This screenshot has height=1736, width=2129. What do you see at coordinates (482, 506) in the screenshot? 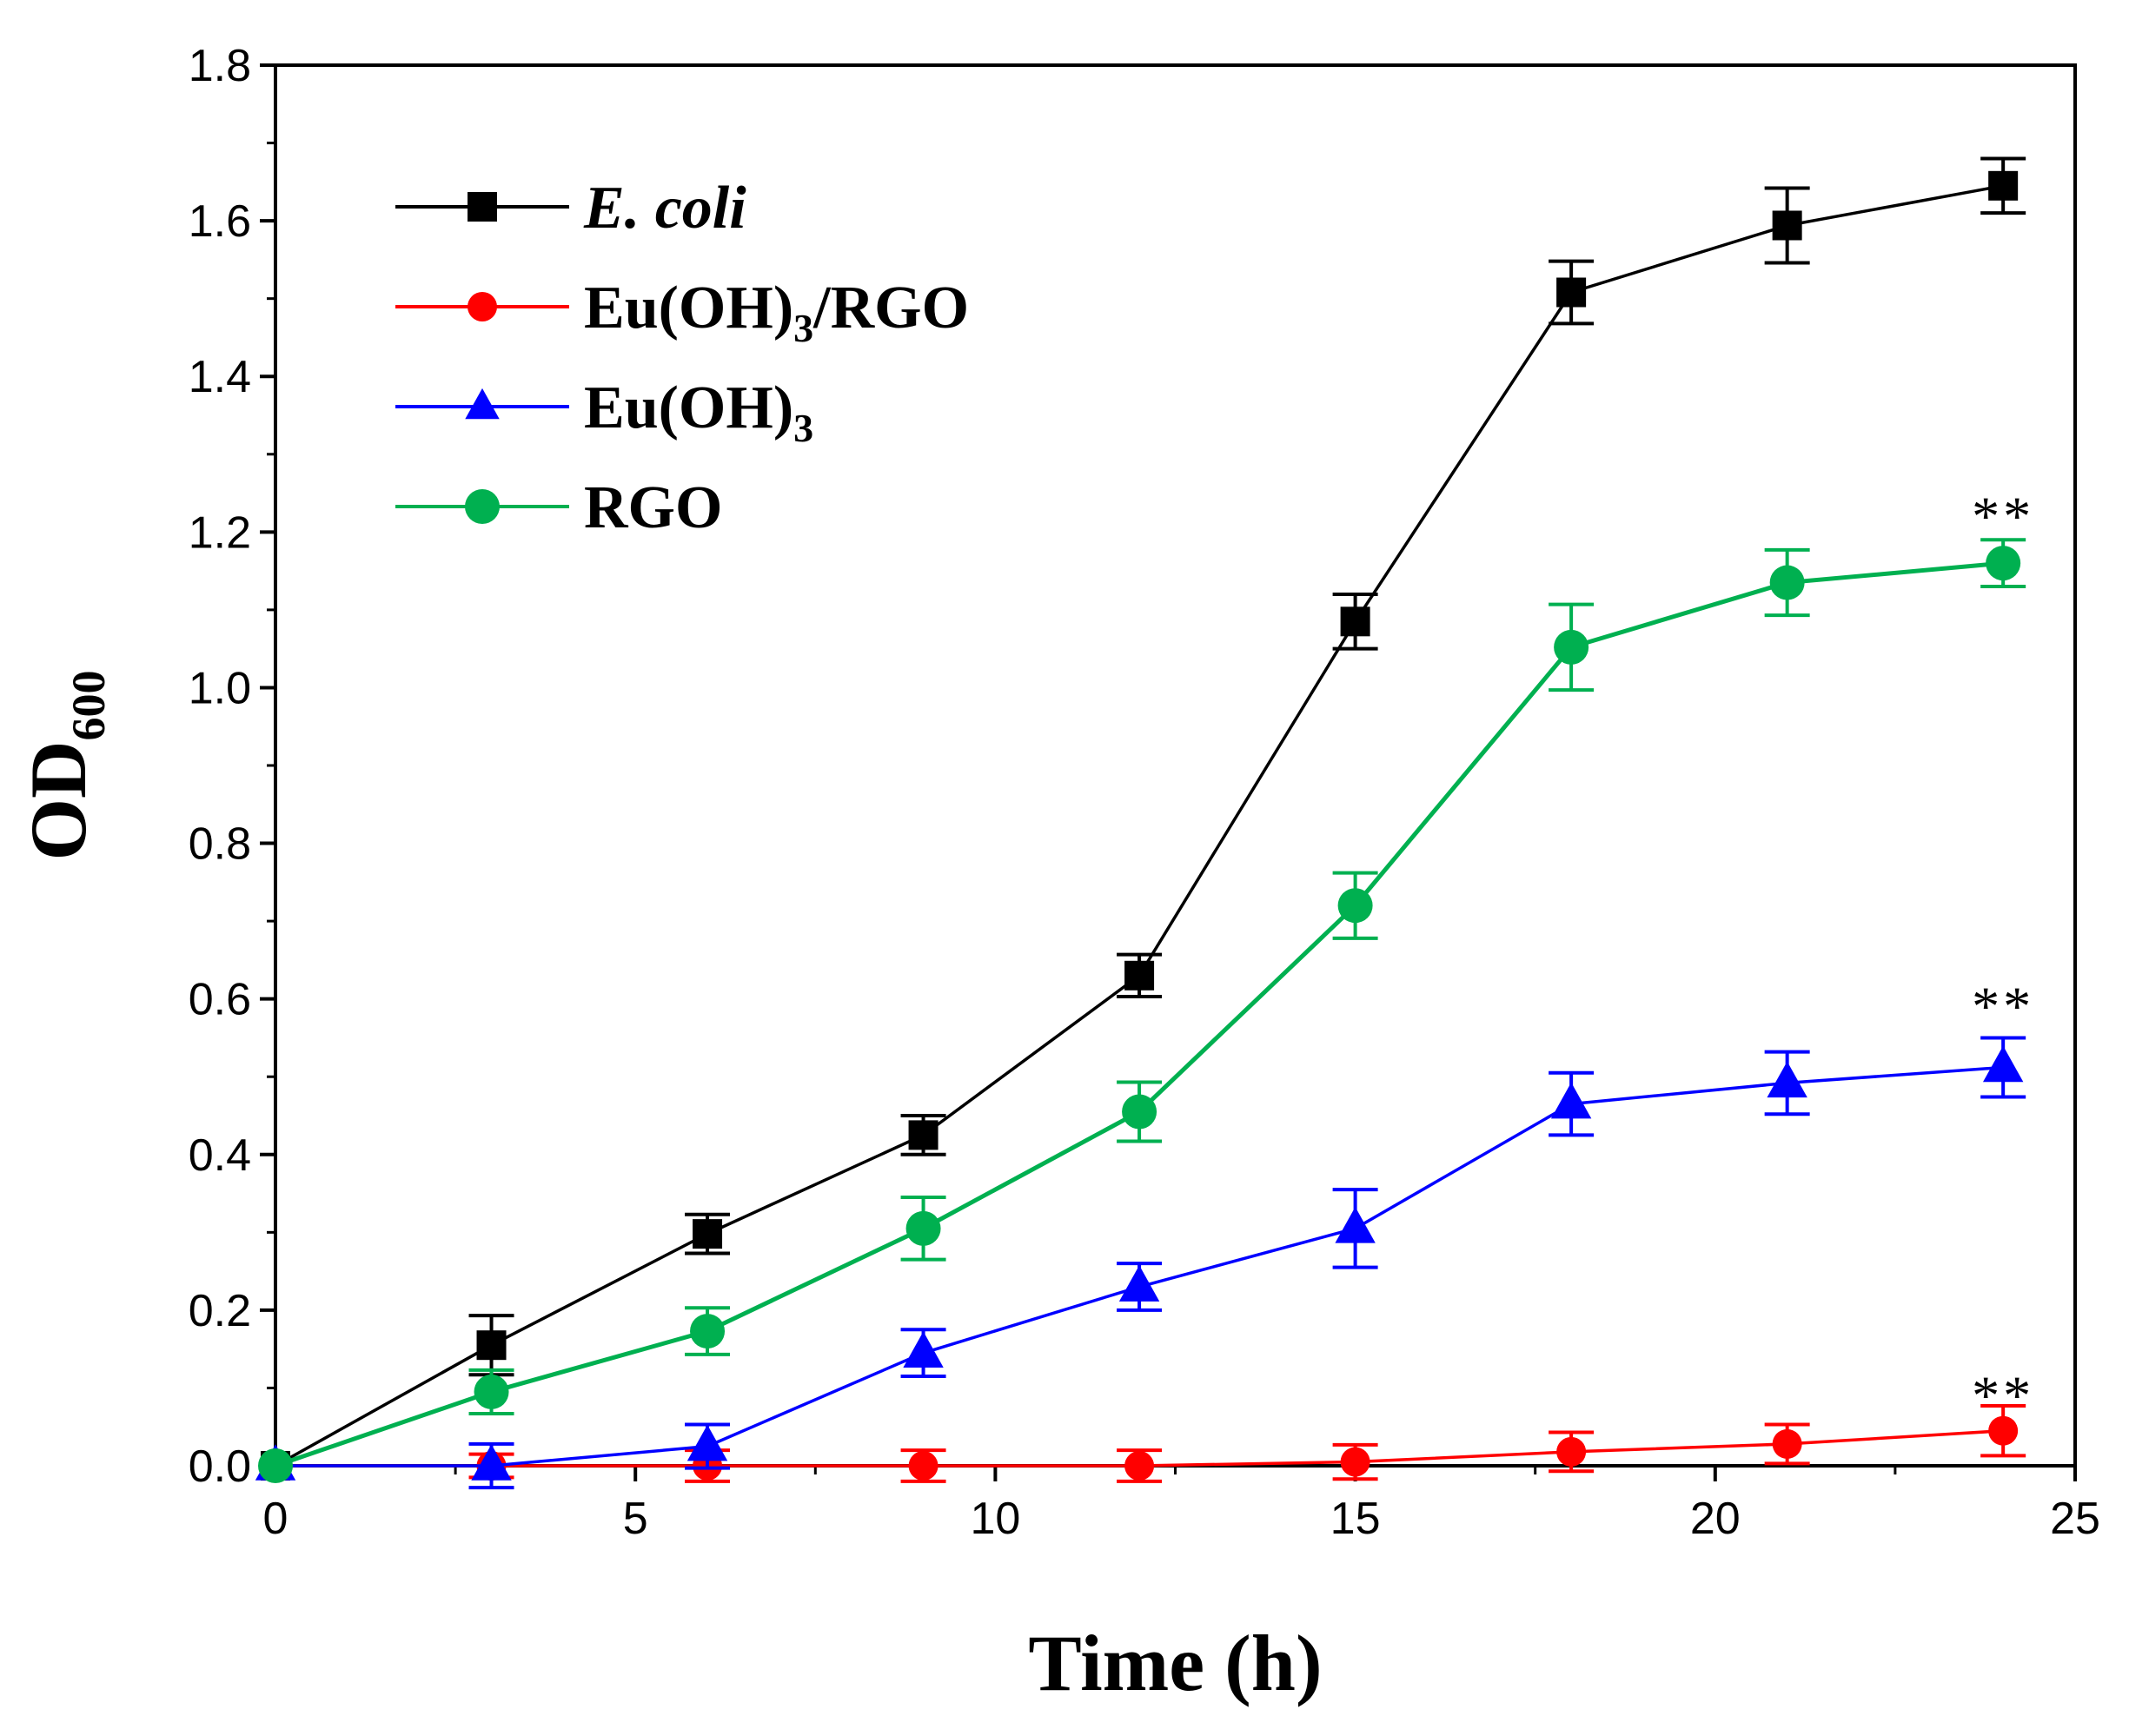
I see `legend-marker-rgo` at bounding box center [482, 506].